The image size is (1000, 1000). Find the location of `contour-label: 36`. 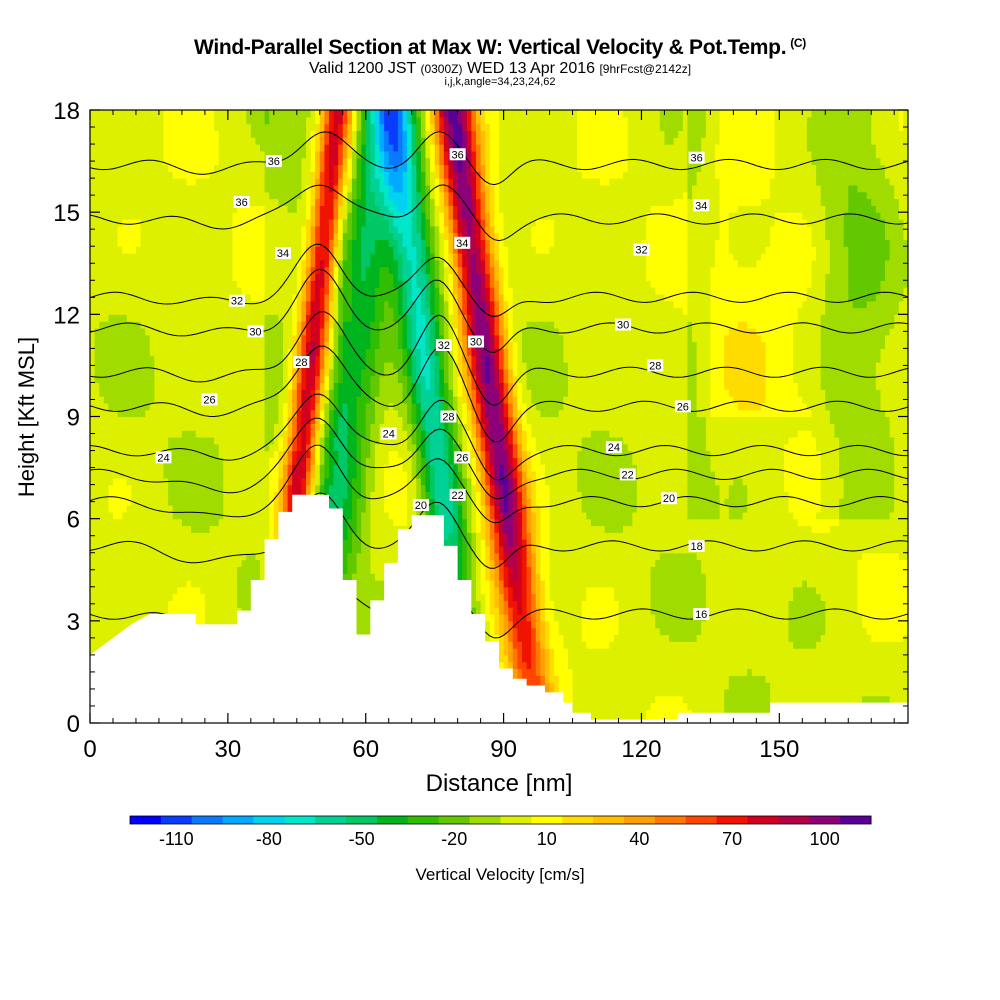

contour-label: 36 is located at coordinates (458, 155).